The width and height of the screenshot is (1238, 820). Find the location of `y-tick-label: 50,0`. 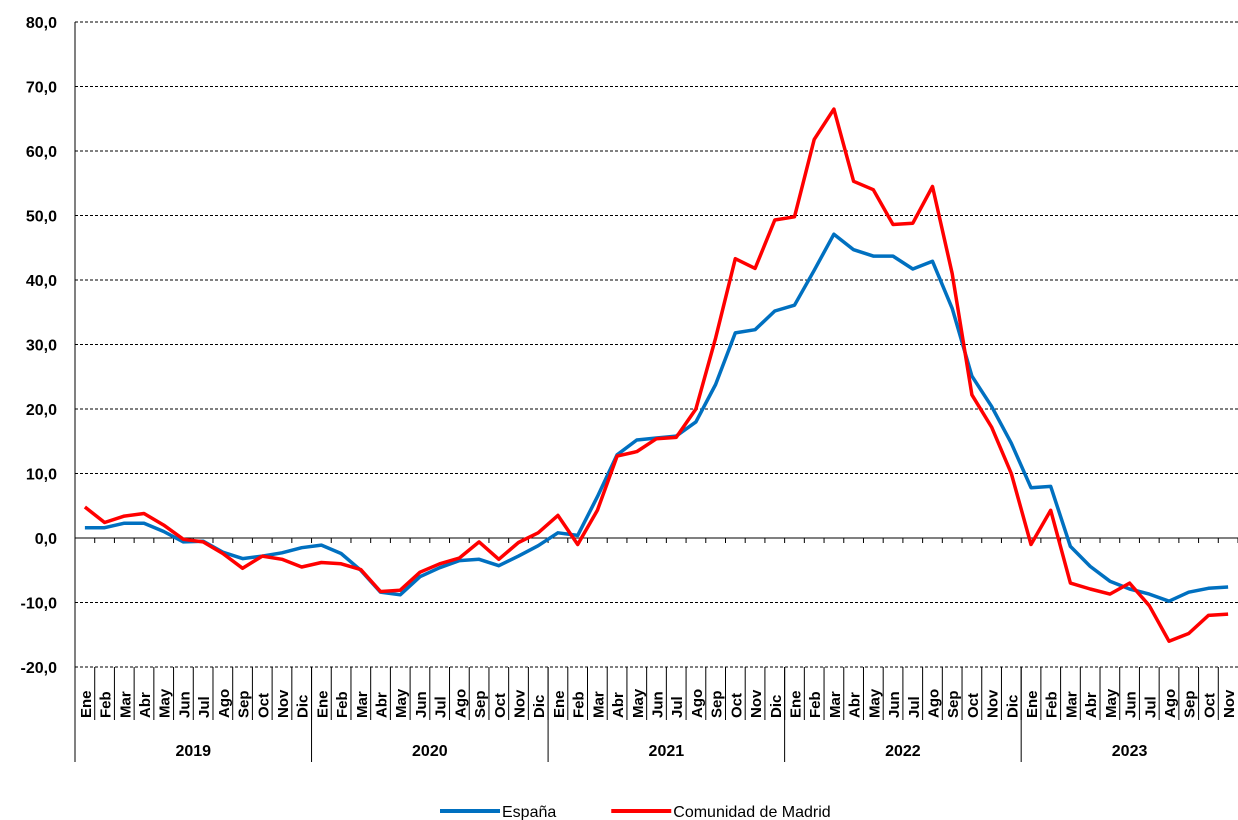

y-tick-label: 50,0 is located at coordinates (41, 217).